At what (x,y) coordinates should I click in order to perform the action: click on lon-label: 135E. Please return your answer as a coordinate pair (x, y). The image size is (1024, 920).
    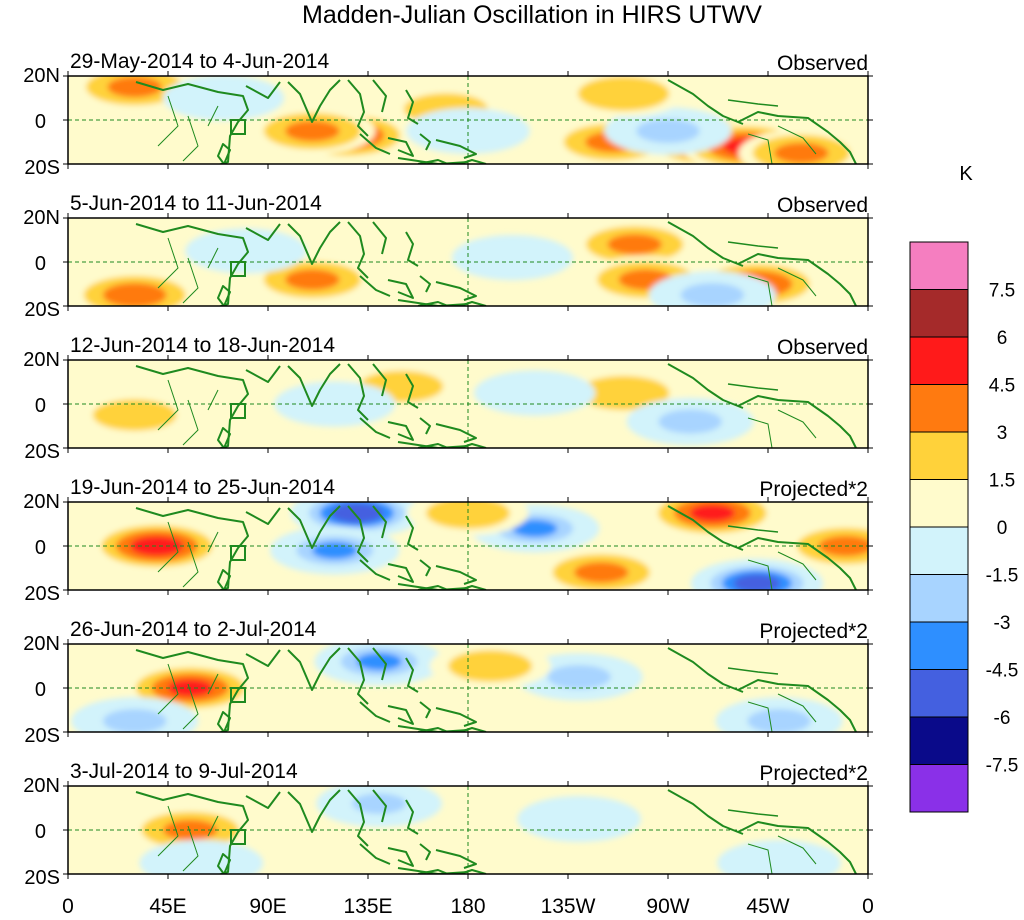
    Looking at the image, I should click on (367, 906).